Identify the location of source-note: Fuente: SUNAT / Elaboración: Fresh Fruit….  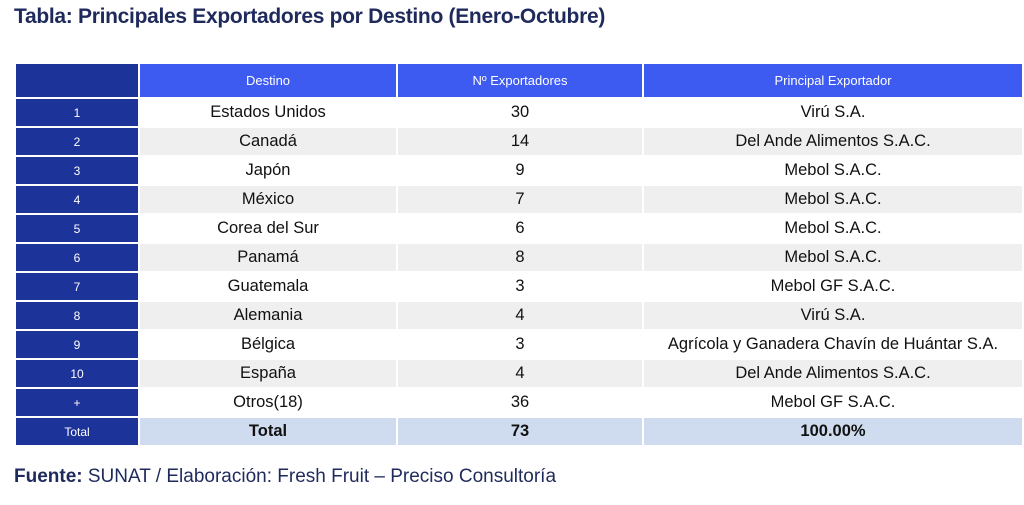
(285, 477).